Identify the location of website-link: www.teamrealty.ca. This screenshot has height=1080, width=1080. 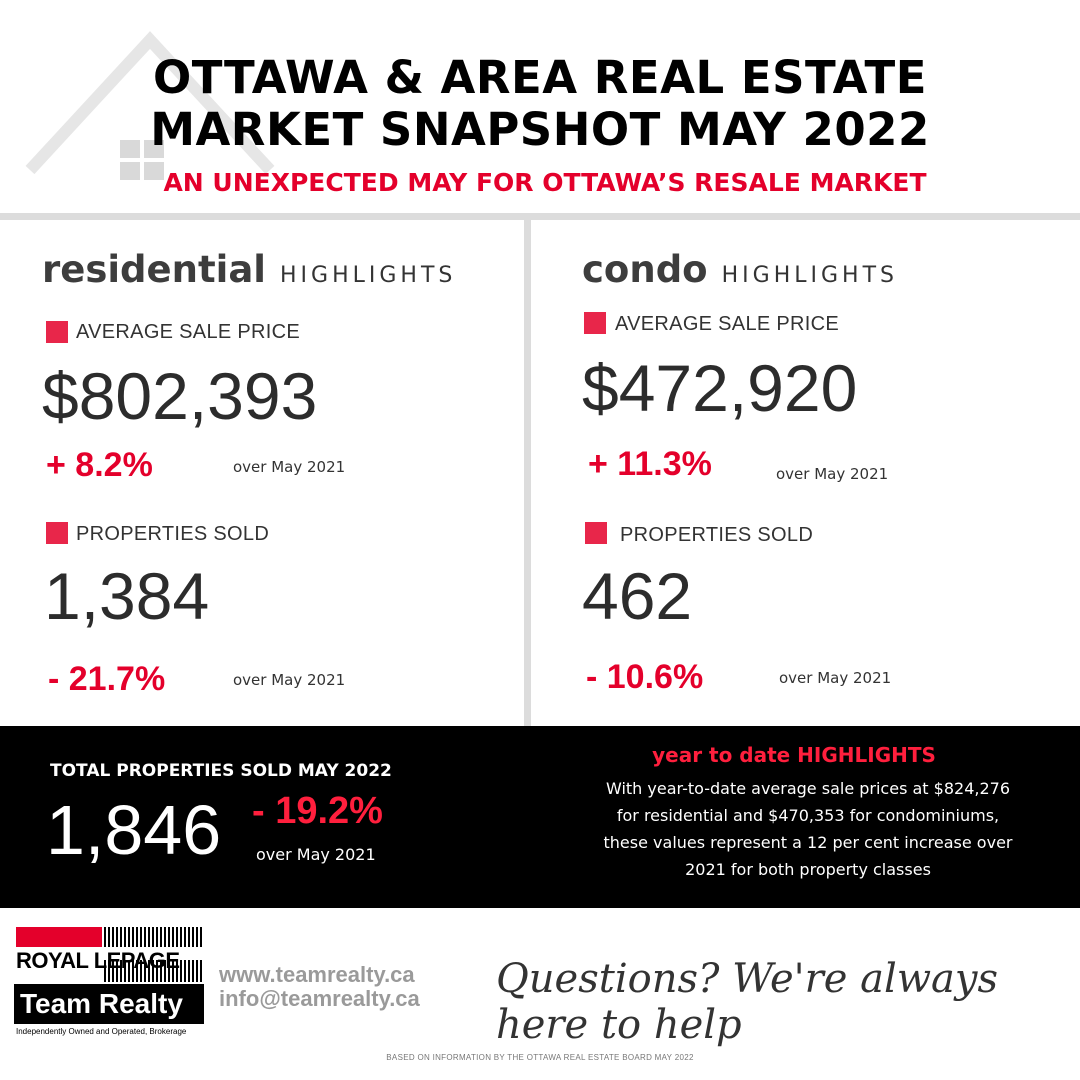
(317, 974).